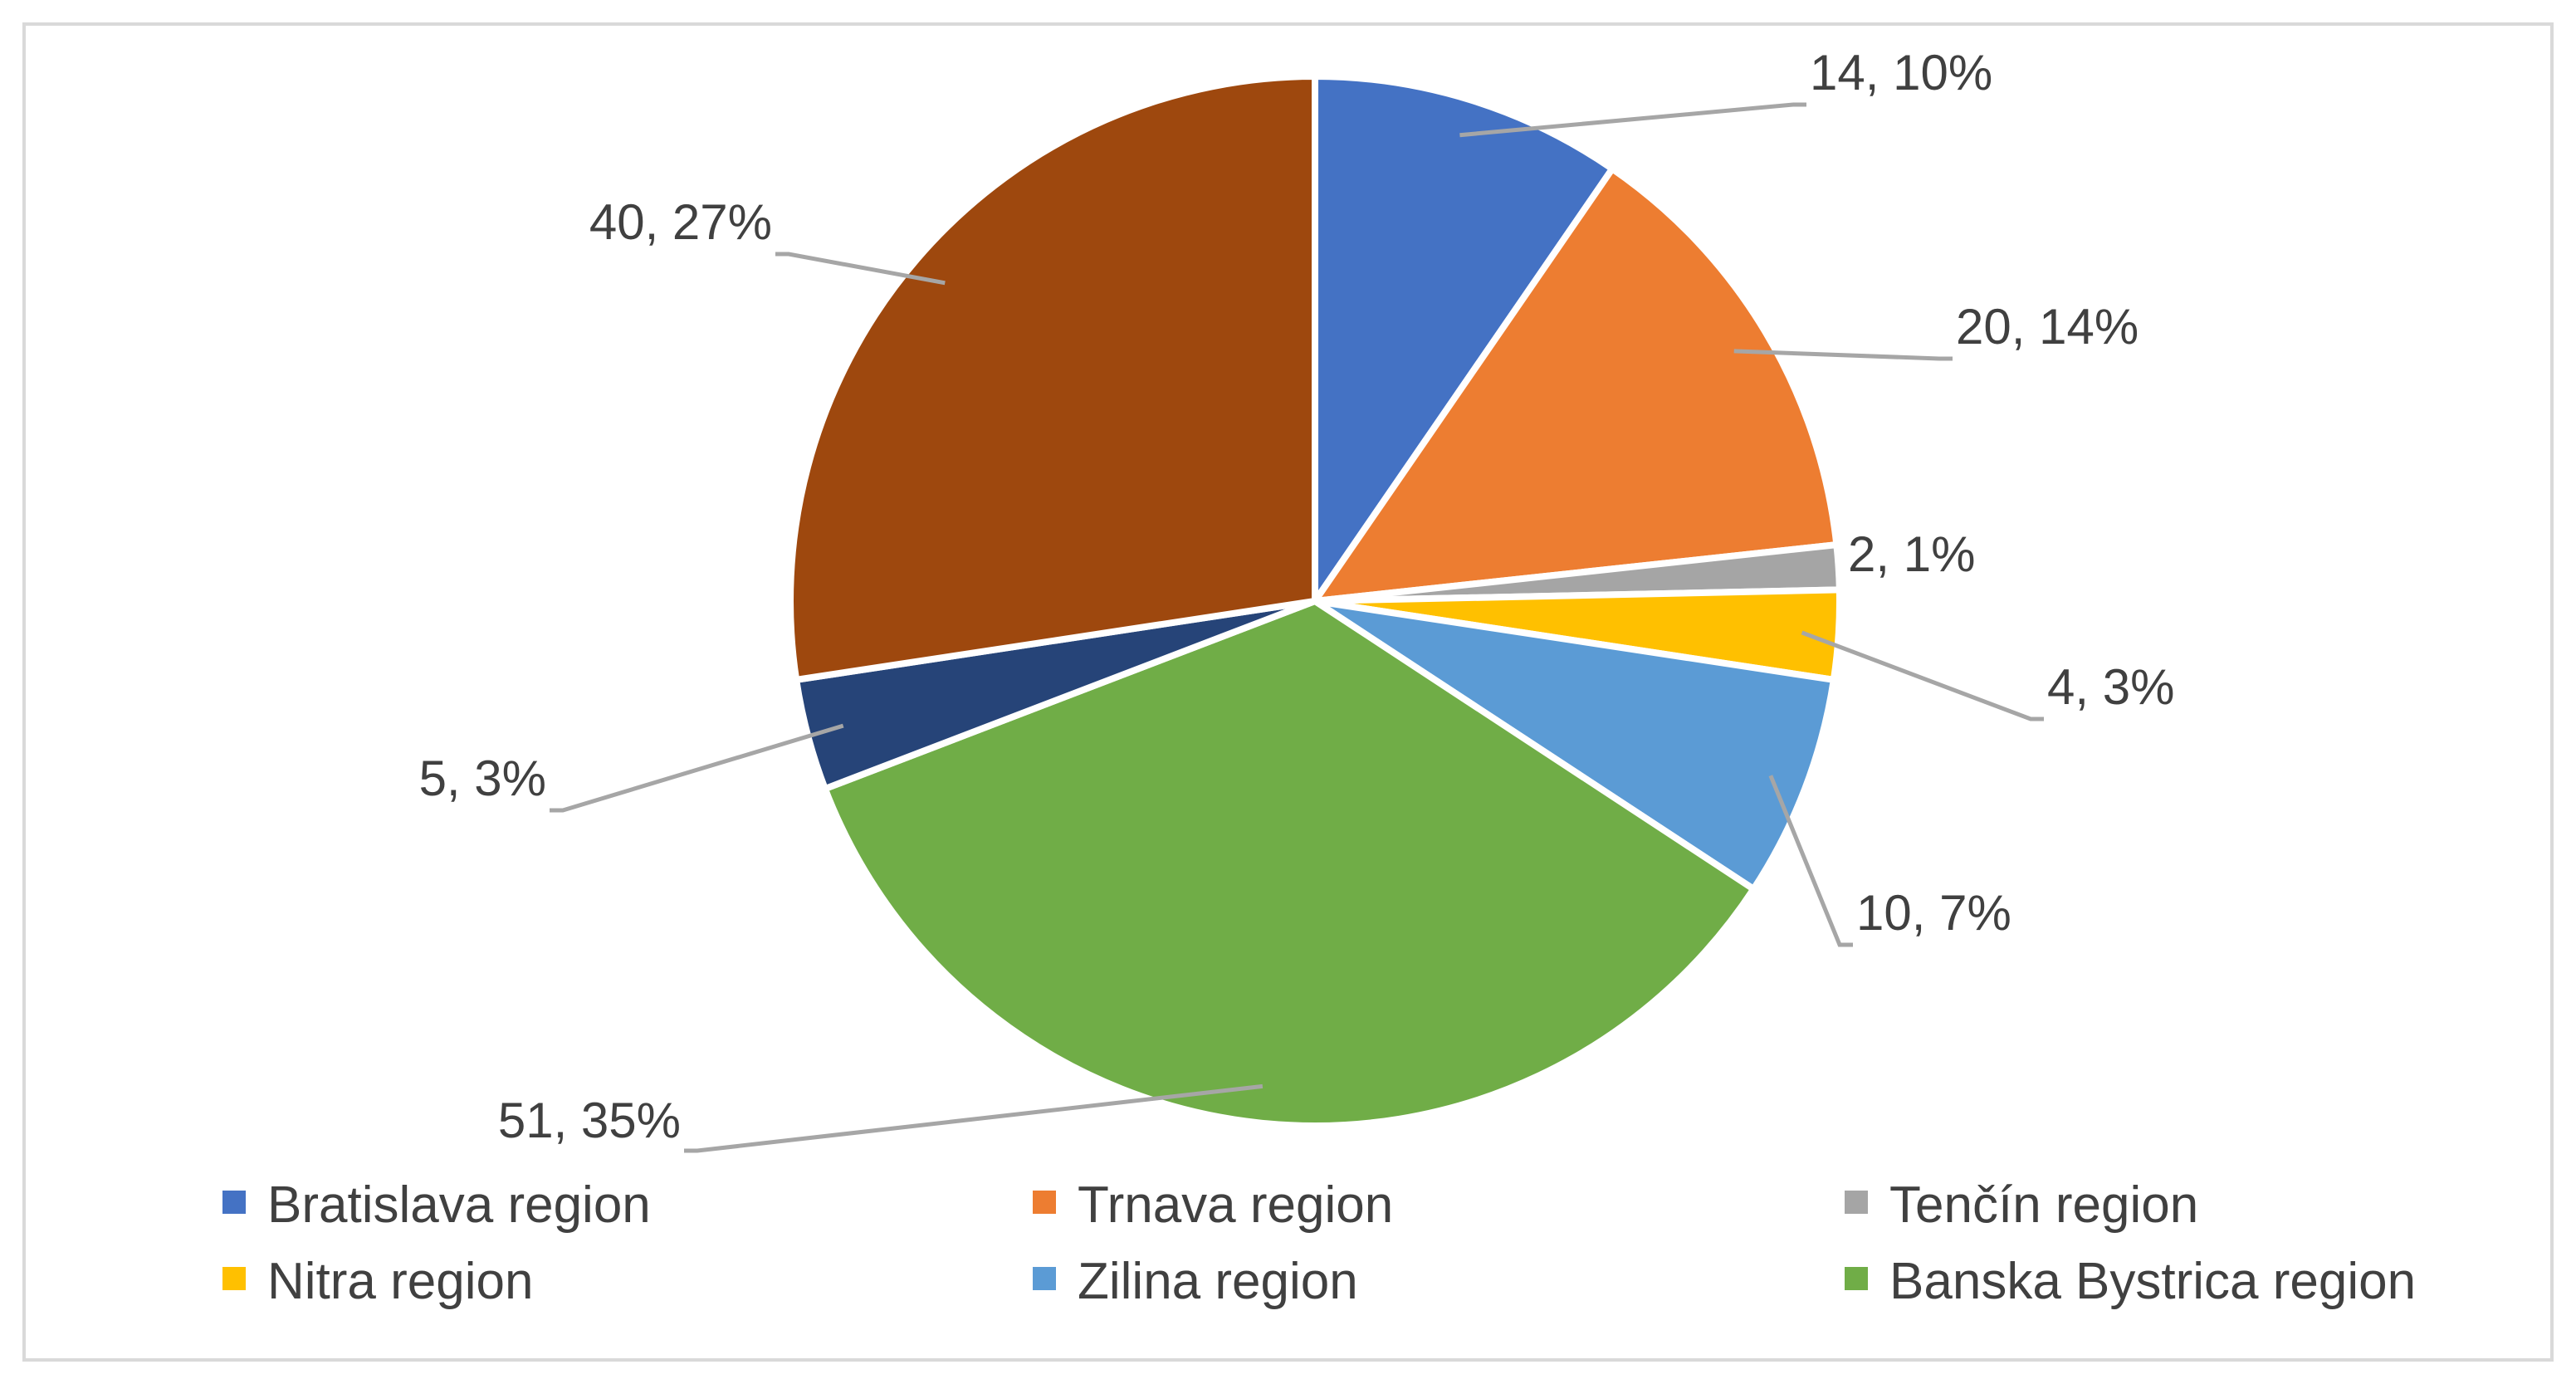 The width and height of the screenshot is (2576, 1384). I want to click on slice-banska-bystrica-region, so click(1289, 863).